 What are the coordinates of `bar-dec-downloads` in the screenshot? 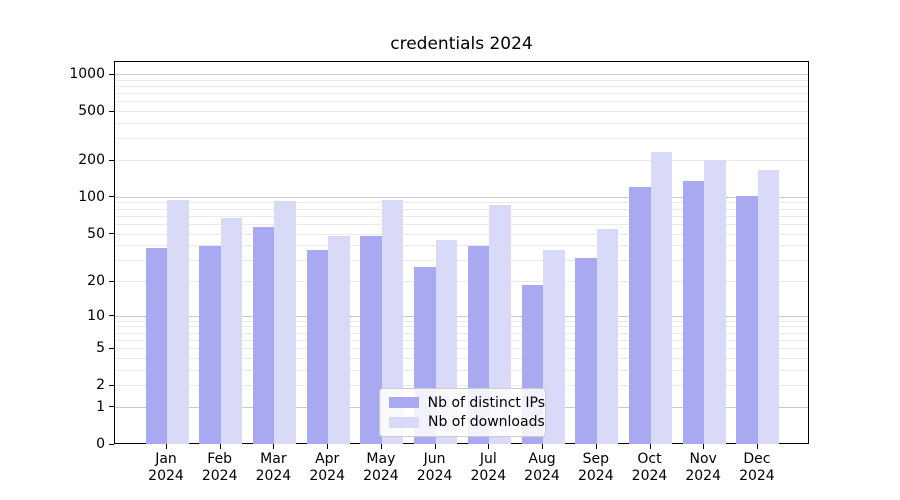 It's located at (768, 307).